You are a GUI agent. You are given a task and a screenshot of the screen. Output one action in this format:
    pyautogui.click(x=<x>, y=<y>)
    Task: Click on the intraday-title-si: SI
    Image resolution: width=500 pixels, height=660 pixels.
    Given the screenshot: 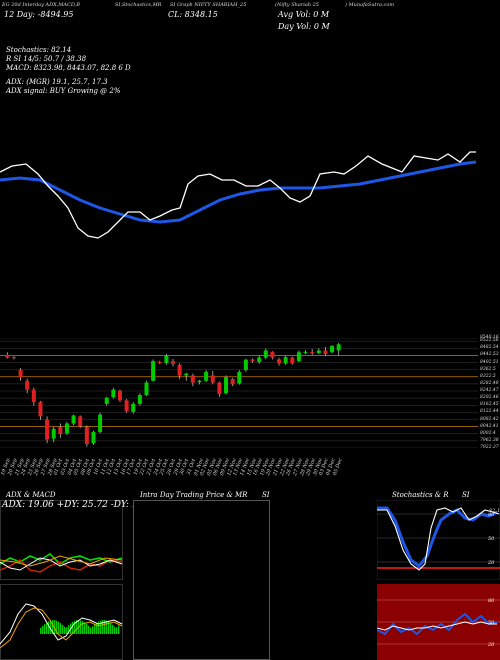 What is the action you would take?
    pyautogui.click(x=266, y=495)
    